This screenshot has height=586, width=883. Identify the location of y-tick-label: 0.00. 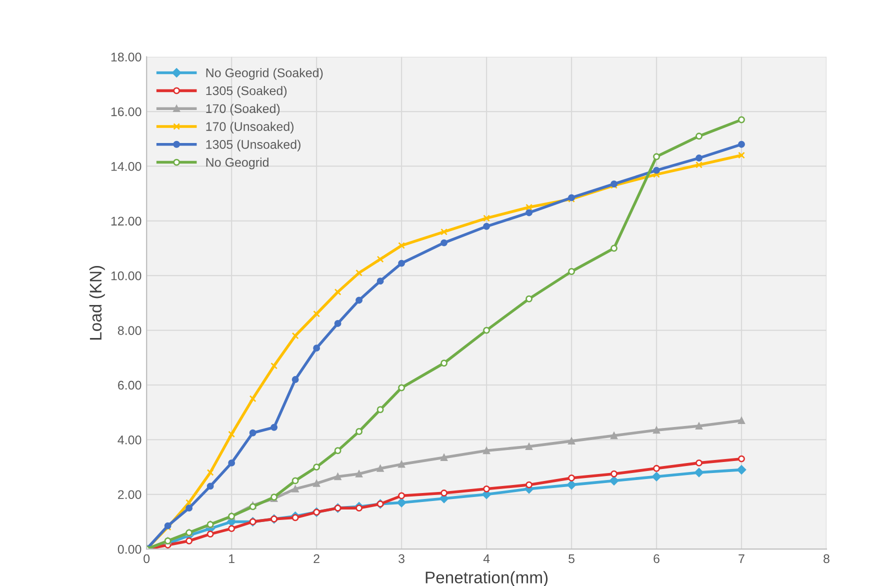
(130, 549).